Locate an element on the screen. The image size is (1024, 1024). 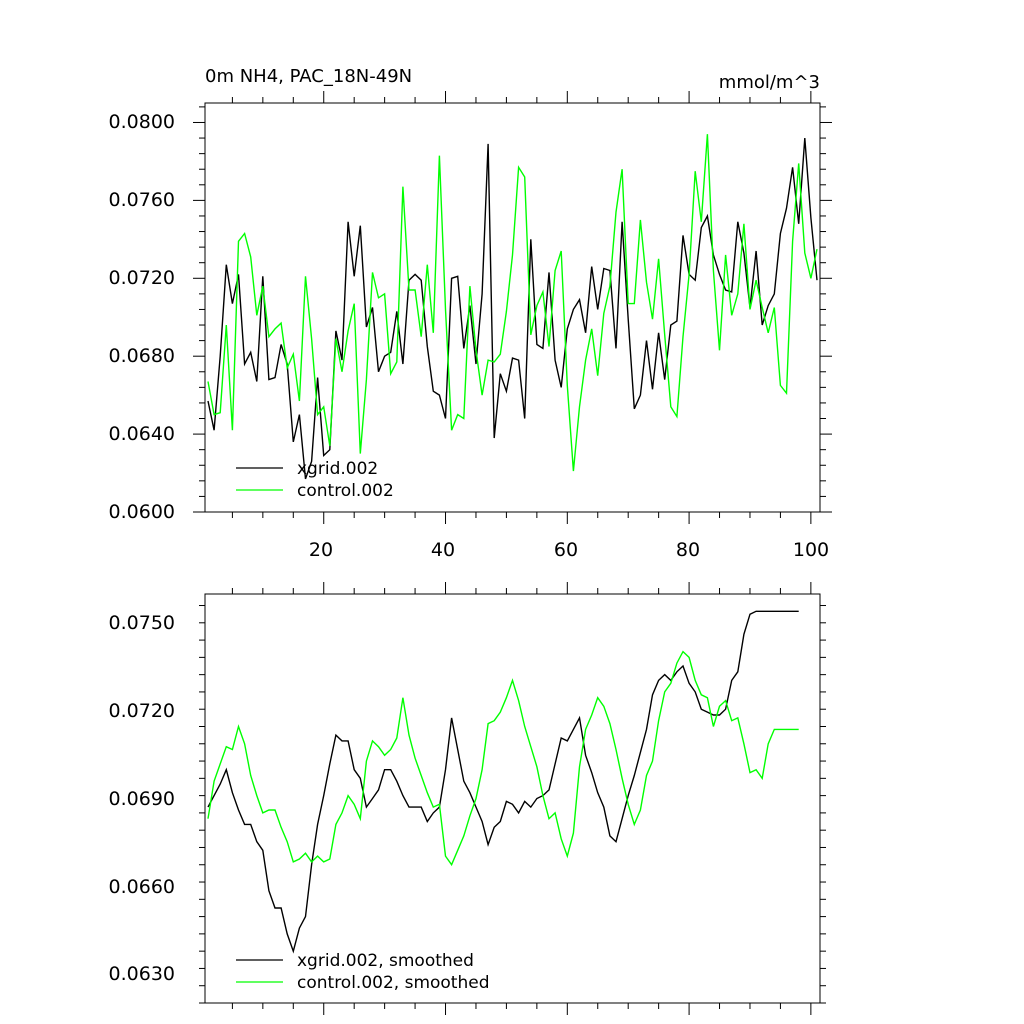
top-y-tick-label: 0.0800 is located at coordinates (142, 122).